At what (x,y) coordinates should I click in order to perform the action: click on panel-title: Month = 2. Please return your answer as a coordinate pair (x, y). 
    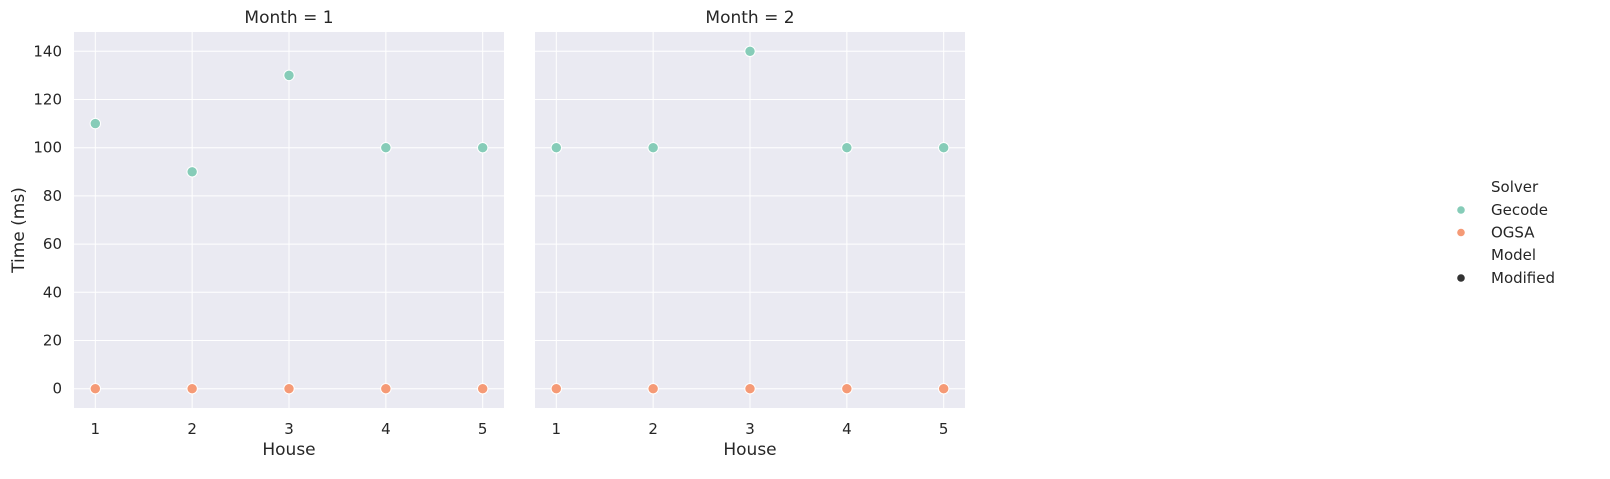
    Looking at the image, I should click on (749, 18).